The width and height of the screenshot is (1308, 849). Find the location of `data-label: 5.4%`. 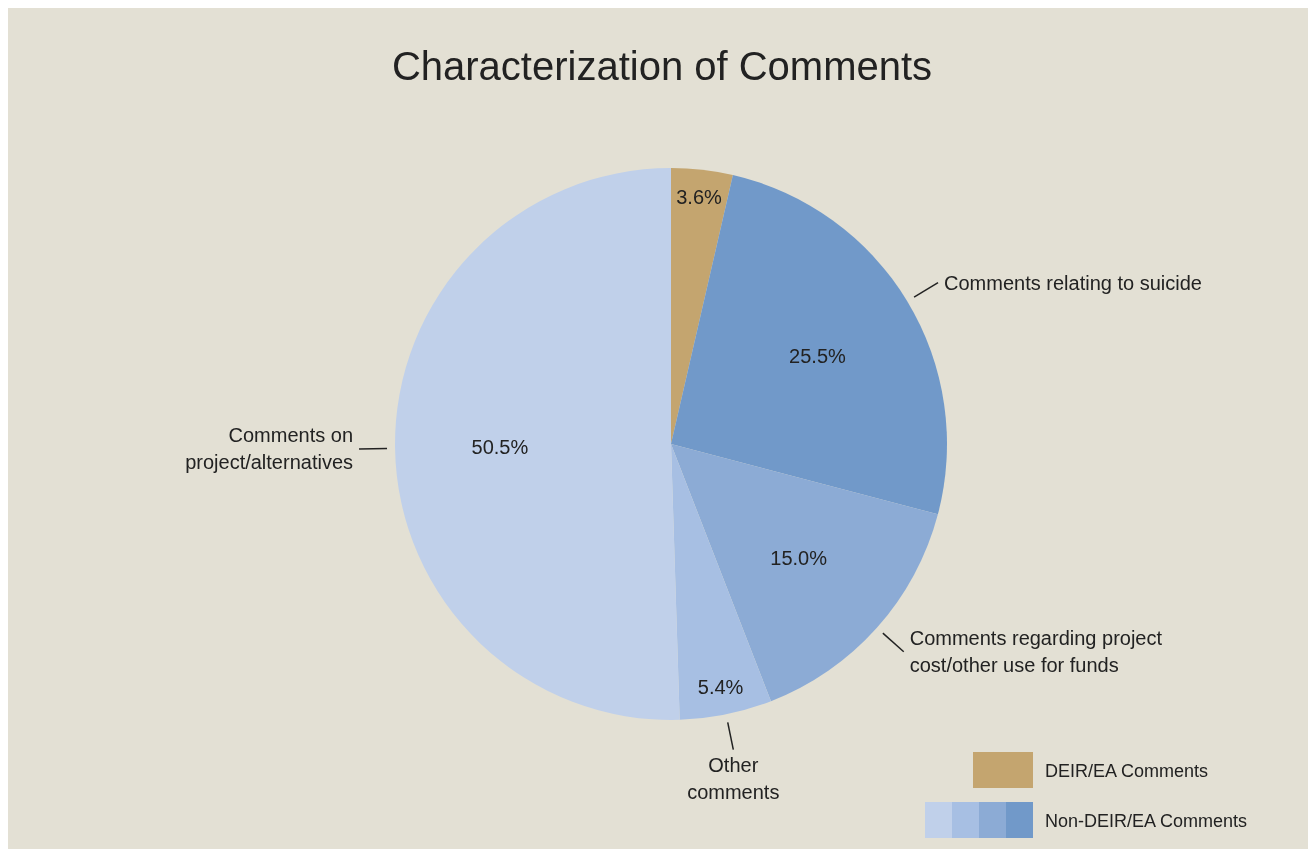

data-label: 5.4% is located at coordinates (720, 687).